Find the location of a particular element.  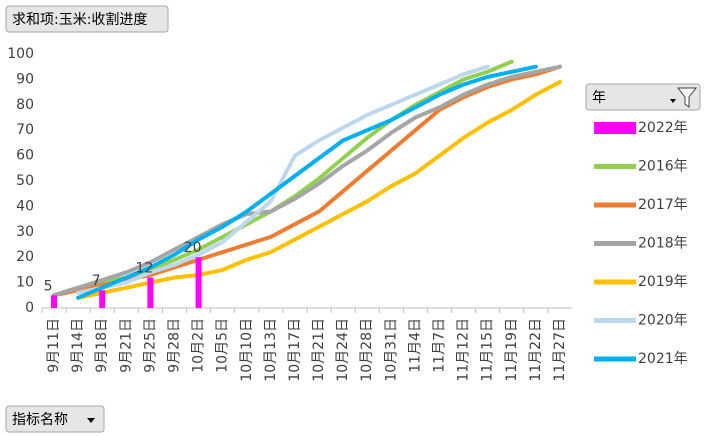

value-field-button: 求和项:玉米:收割进度 is located at coordinates (87, 19).